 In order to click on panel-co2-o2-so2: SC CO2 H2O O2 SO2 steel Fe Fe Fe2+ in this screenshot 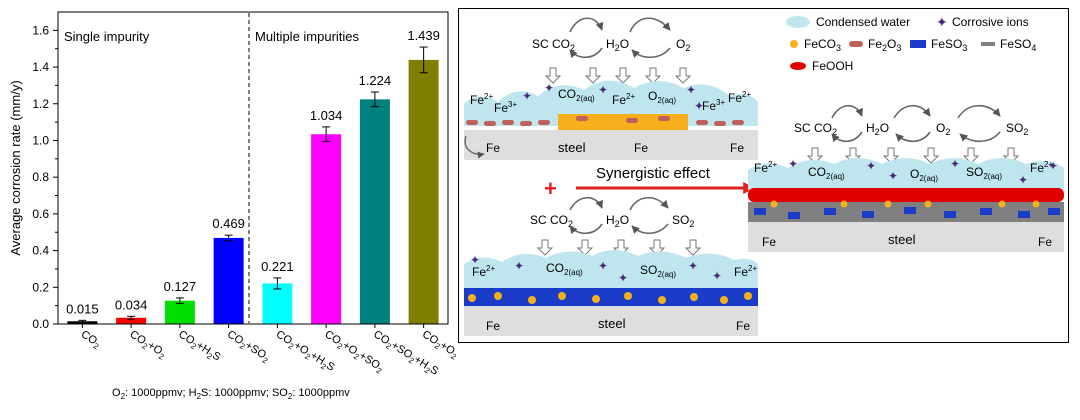, I will do `click(906, 178)`.